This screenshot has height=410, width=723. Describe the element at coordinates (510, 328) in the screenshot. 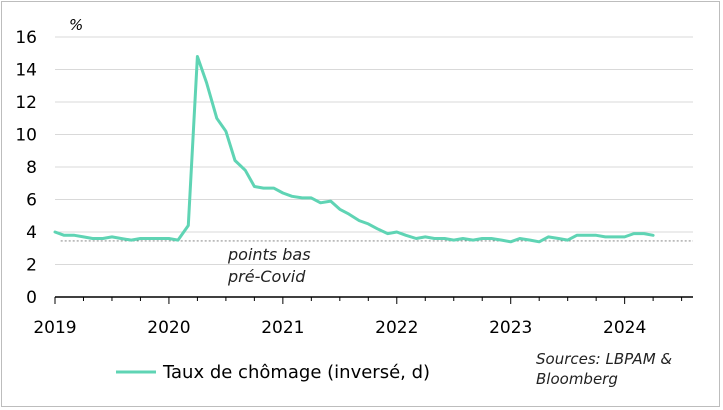

I see `x-tick-label: 2023` at that location.